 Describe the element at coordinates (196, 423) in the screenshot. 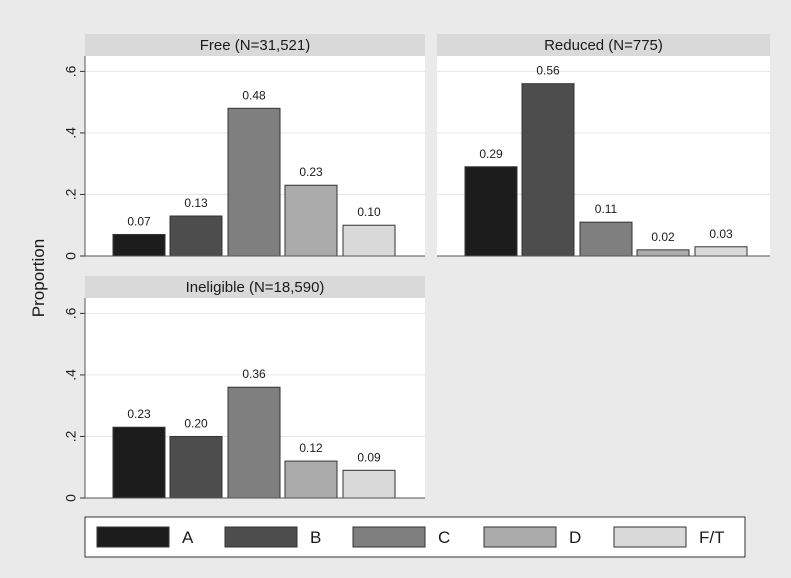

I see `bar-value-label: 0.20` at that location.